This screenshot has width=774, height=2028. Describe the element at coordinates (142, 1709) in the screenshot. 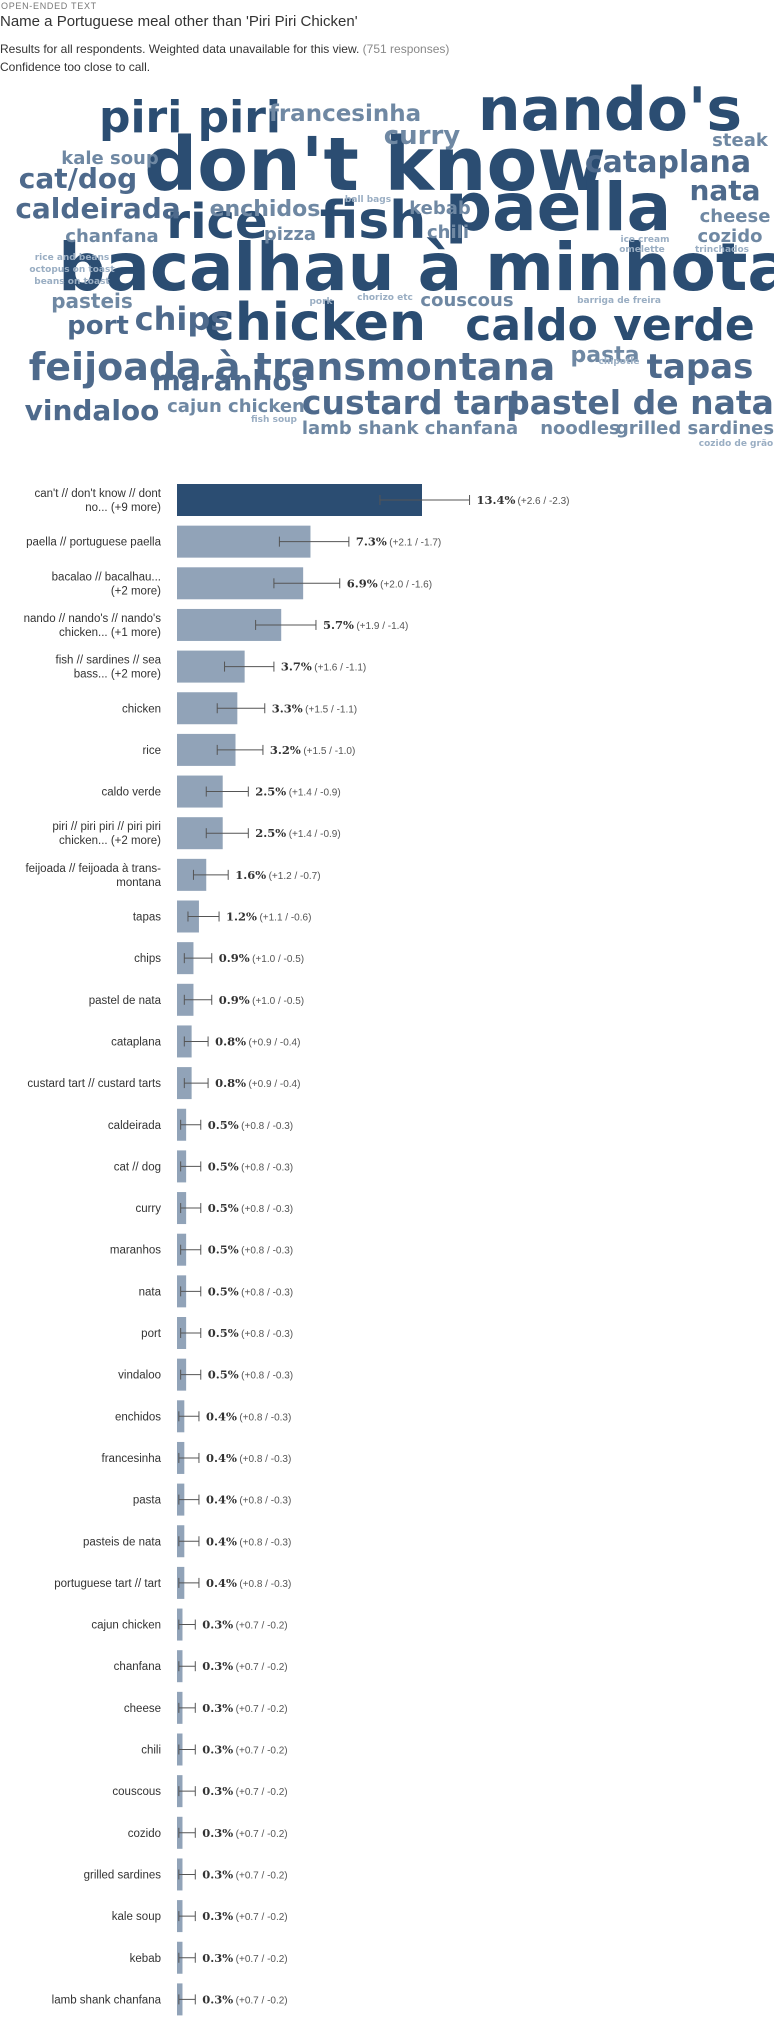

I see `category-label: cheese` at that location.